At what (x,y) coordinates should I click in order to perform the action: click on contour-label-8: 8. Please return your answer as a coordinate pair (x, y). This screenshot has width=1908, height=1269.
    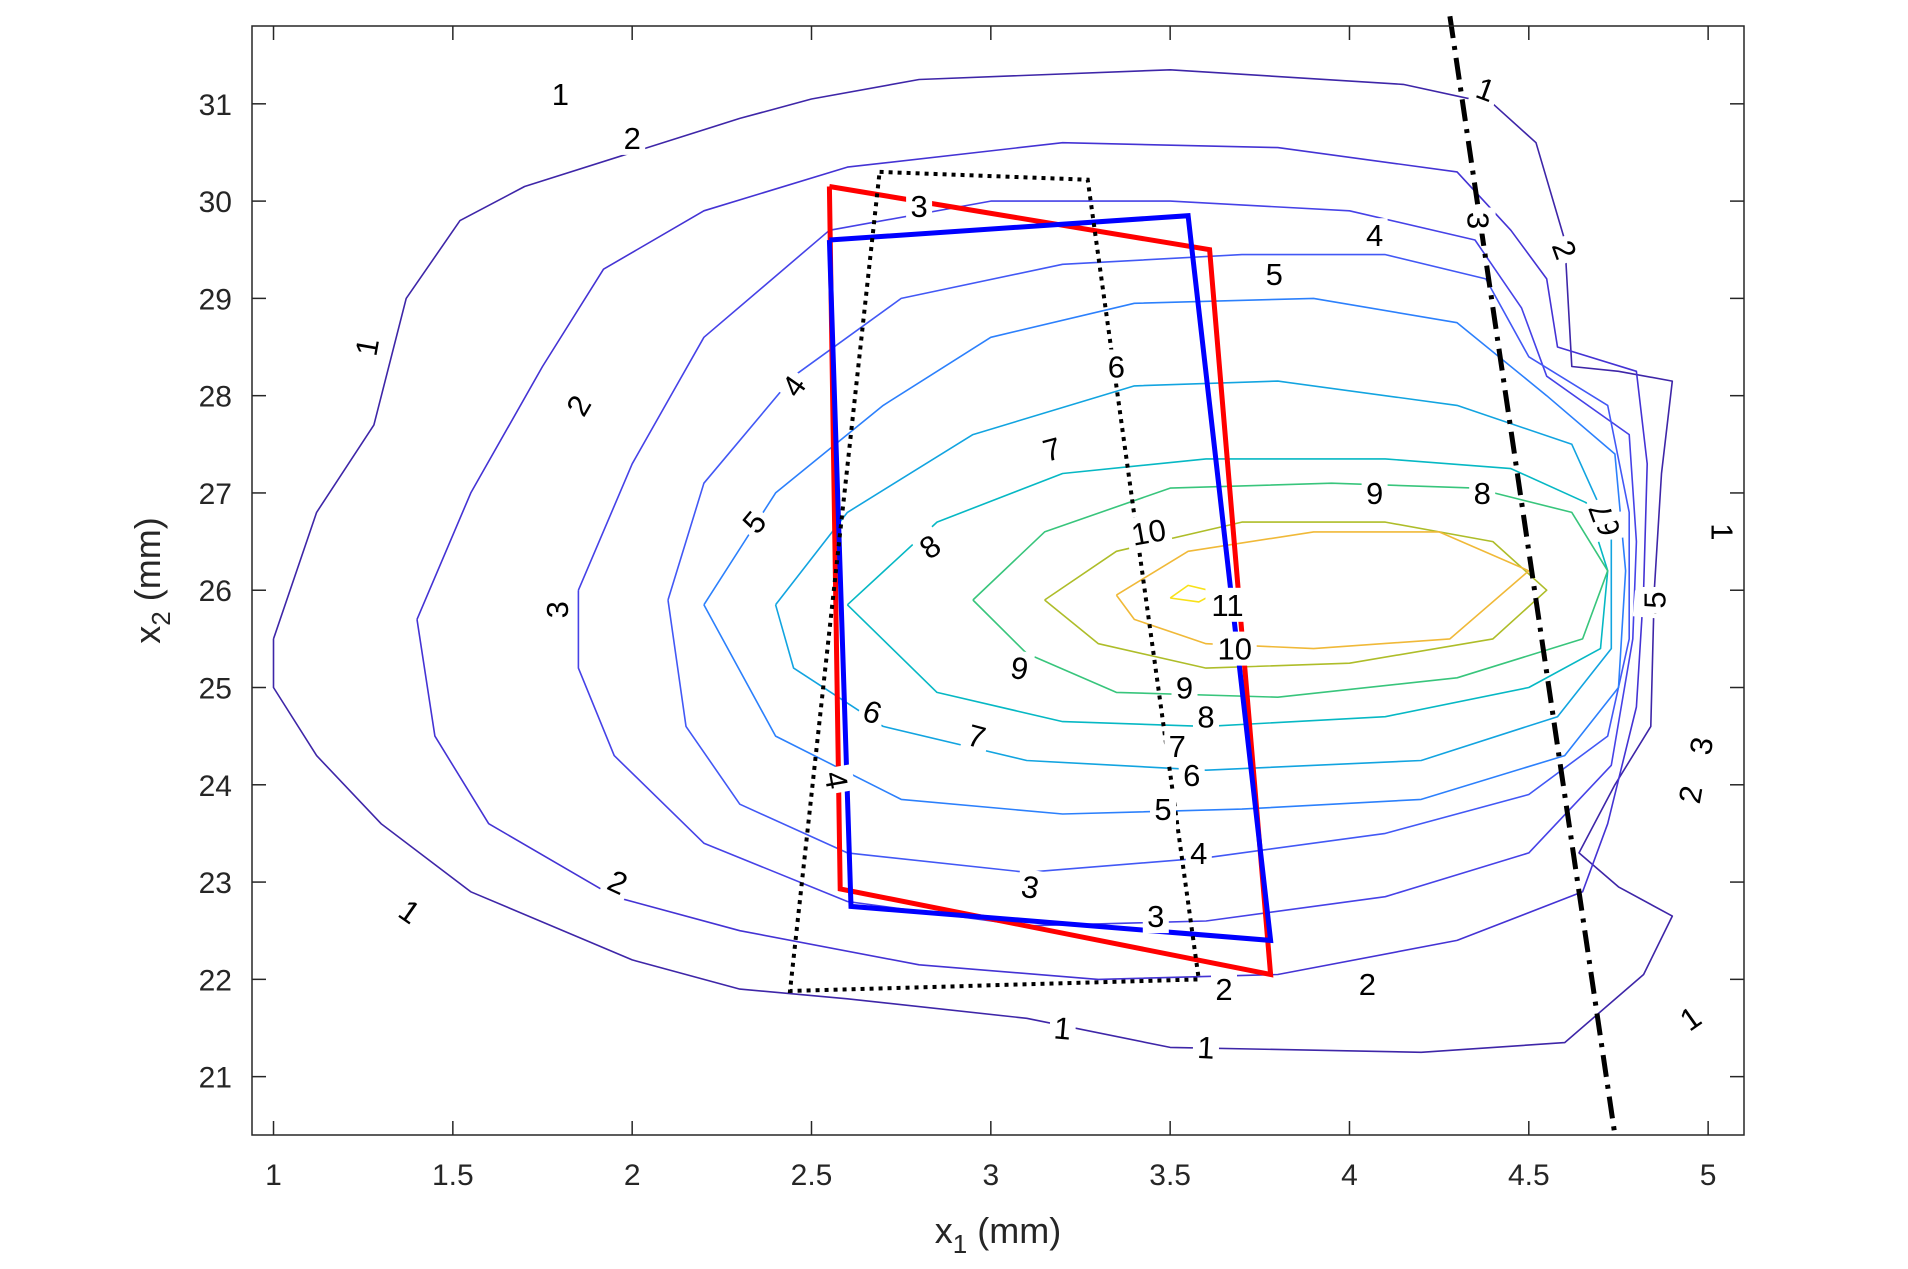
    Looking at the image, I should click on (1482, 493).